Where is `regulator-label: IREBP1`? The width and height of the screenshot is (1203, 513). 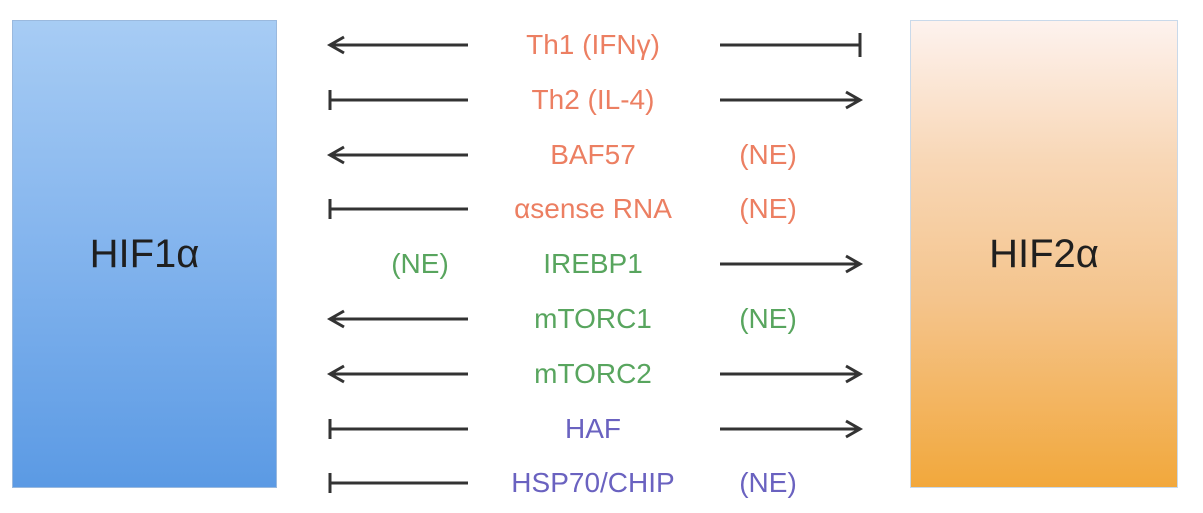 regulator-label: IREBP1 is located at coordinates (593, 263).